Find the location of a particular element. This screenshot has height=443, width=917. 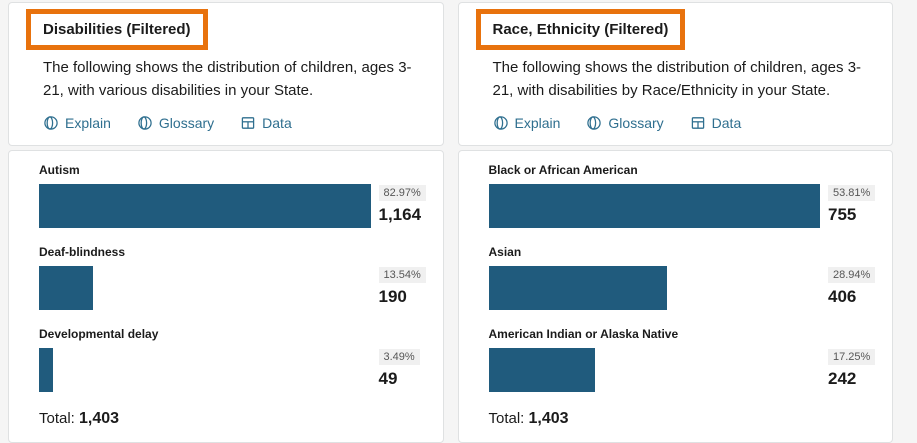

bar-values: 17.25% 242 is located at coordinates (852, 369).